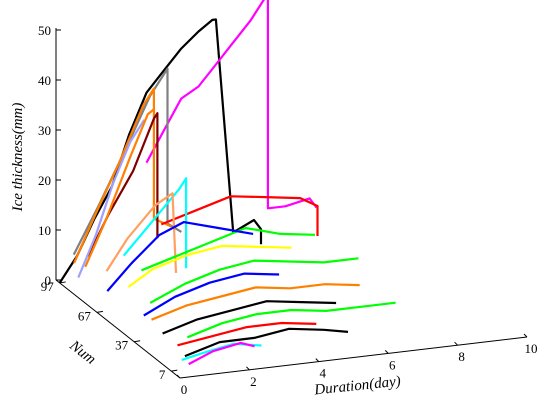  I want to click on z-tick-label: 20, so click(44, 180).